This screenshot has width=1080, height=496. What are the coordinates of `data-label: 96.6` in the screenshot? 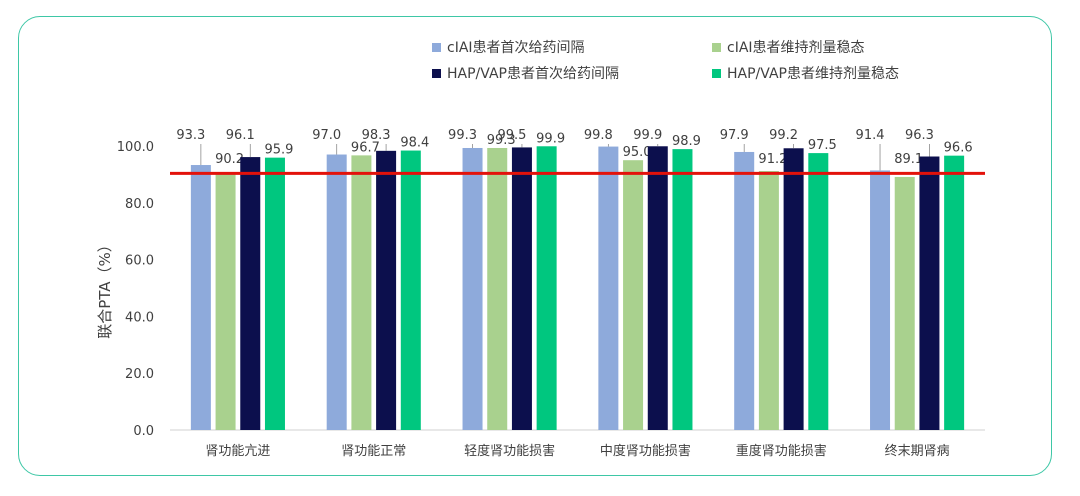 It's located at (958, 148).